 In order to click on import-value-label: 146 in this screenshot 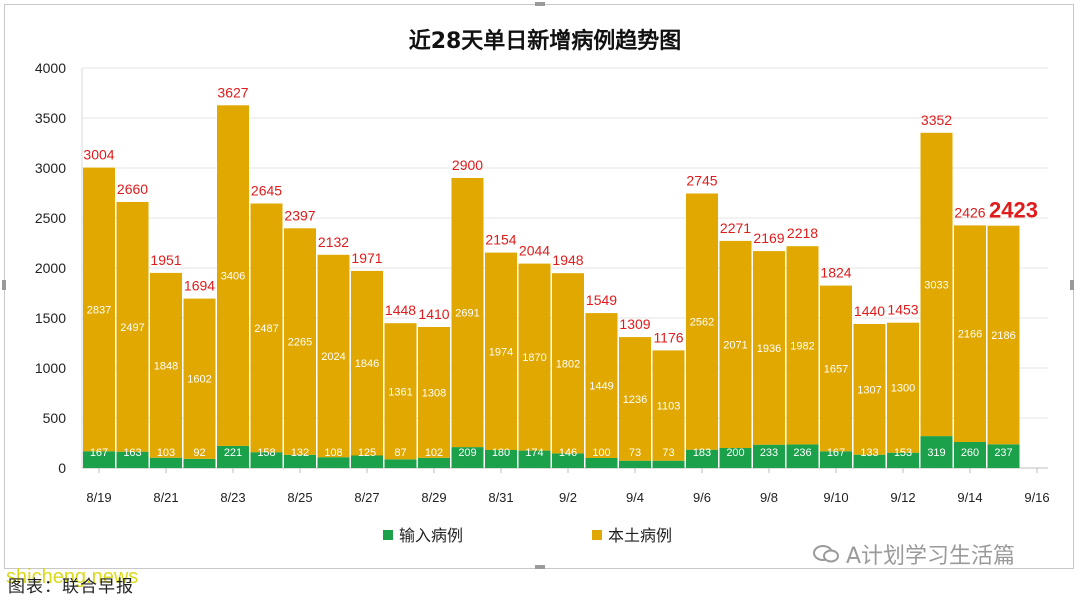, I will do `click(568, 453)`.